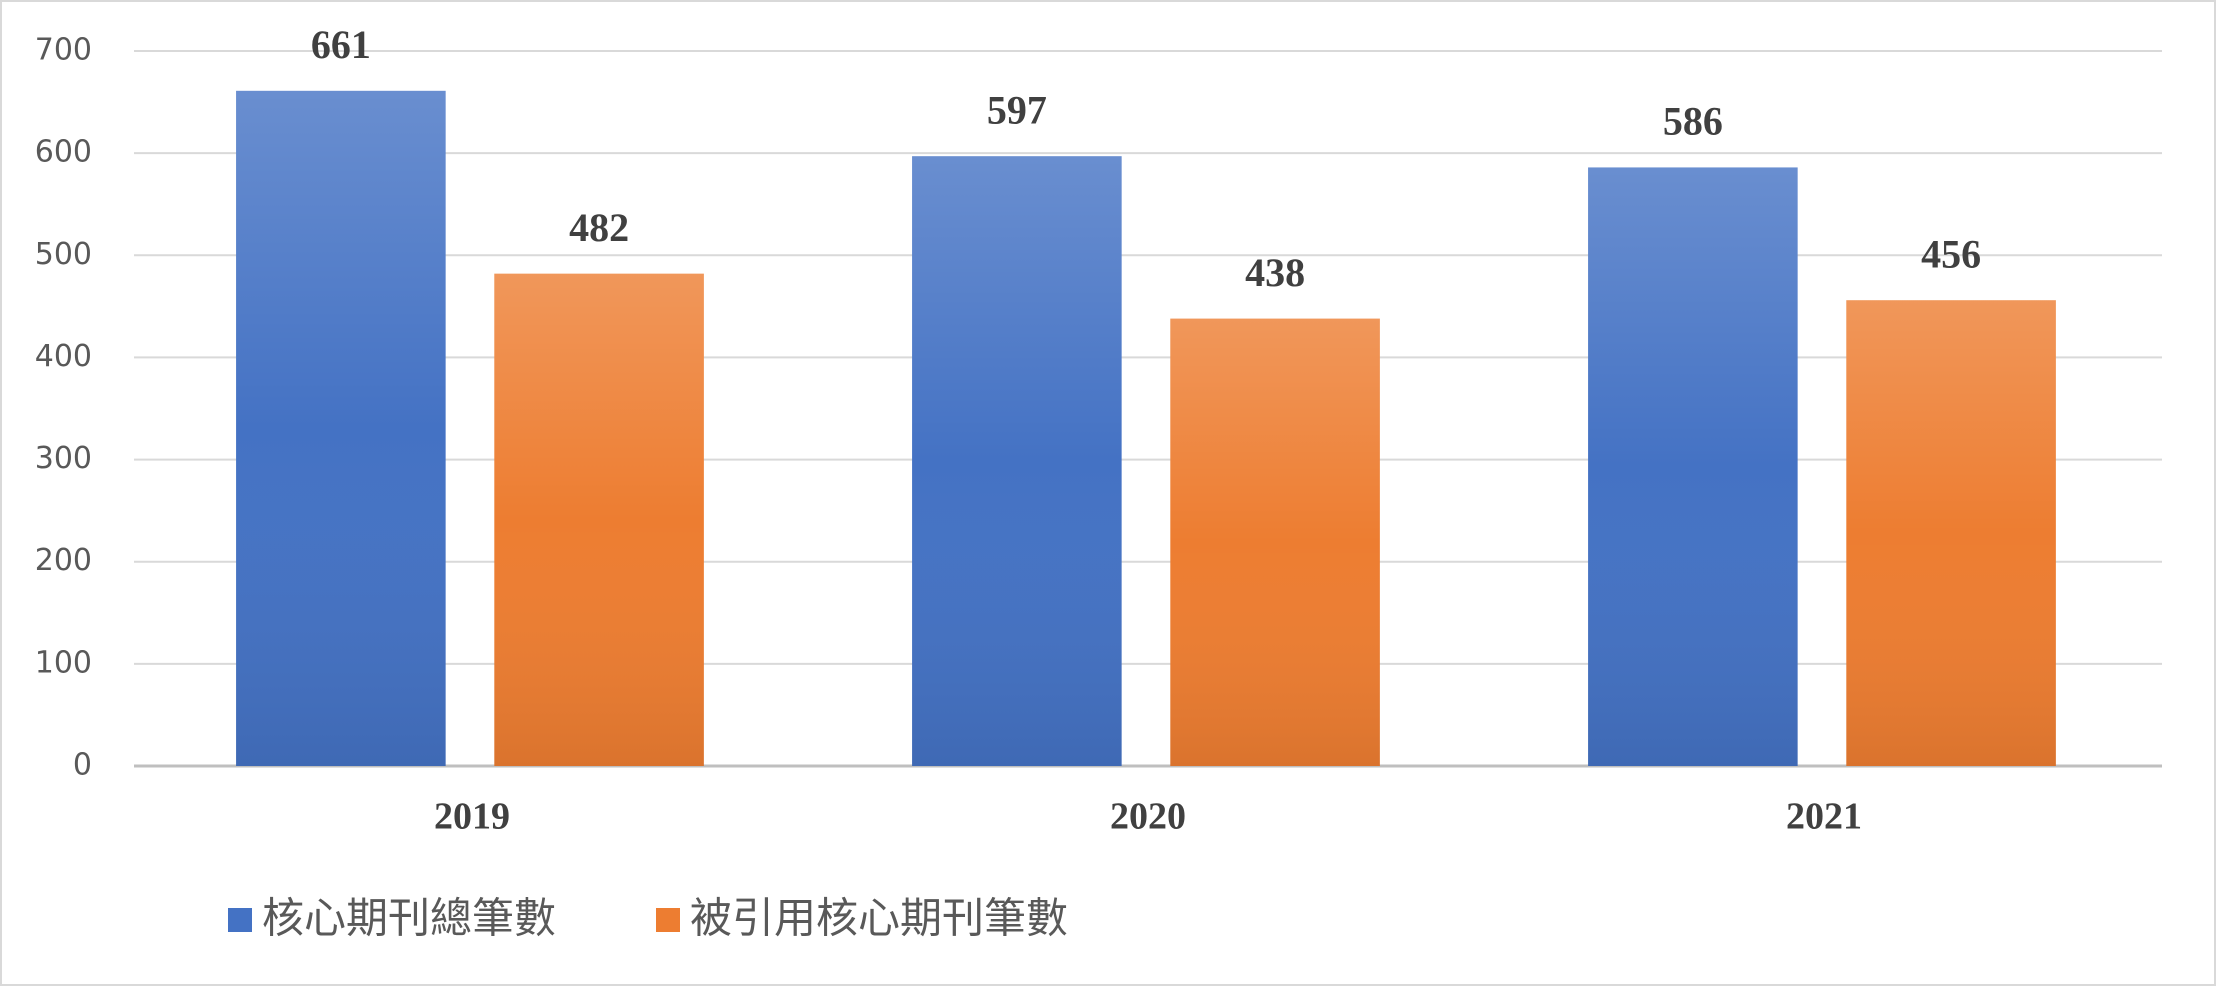 The image size is (2216, 986). What do you see at coordinates (1148, 817) in the screenshot?
I see `x-tick-label: 2020` at bounding box center [1148, 817].